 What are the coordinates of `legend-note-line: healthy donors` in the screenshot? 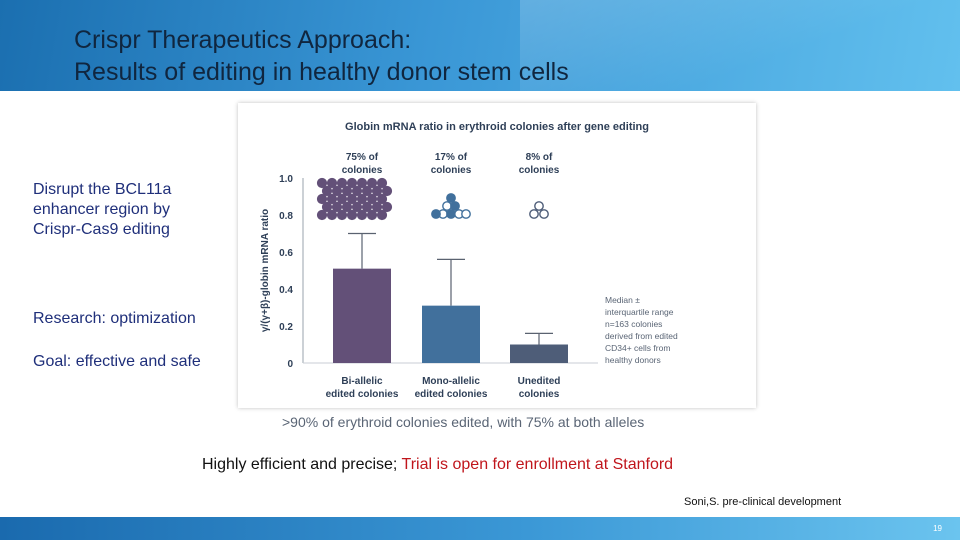 It's located at (633, 360).